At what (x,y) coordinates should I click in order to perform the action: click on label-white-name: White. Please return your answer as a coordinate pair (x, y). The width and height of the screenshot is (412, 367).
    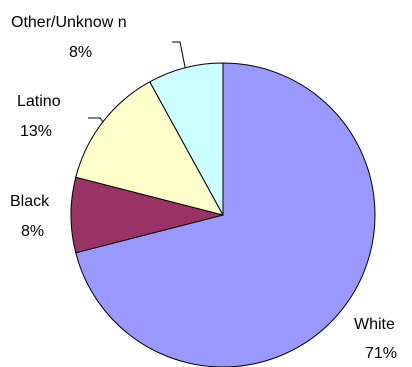
    Looking at the image, I should click on (374, 324).